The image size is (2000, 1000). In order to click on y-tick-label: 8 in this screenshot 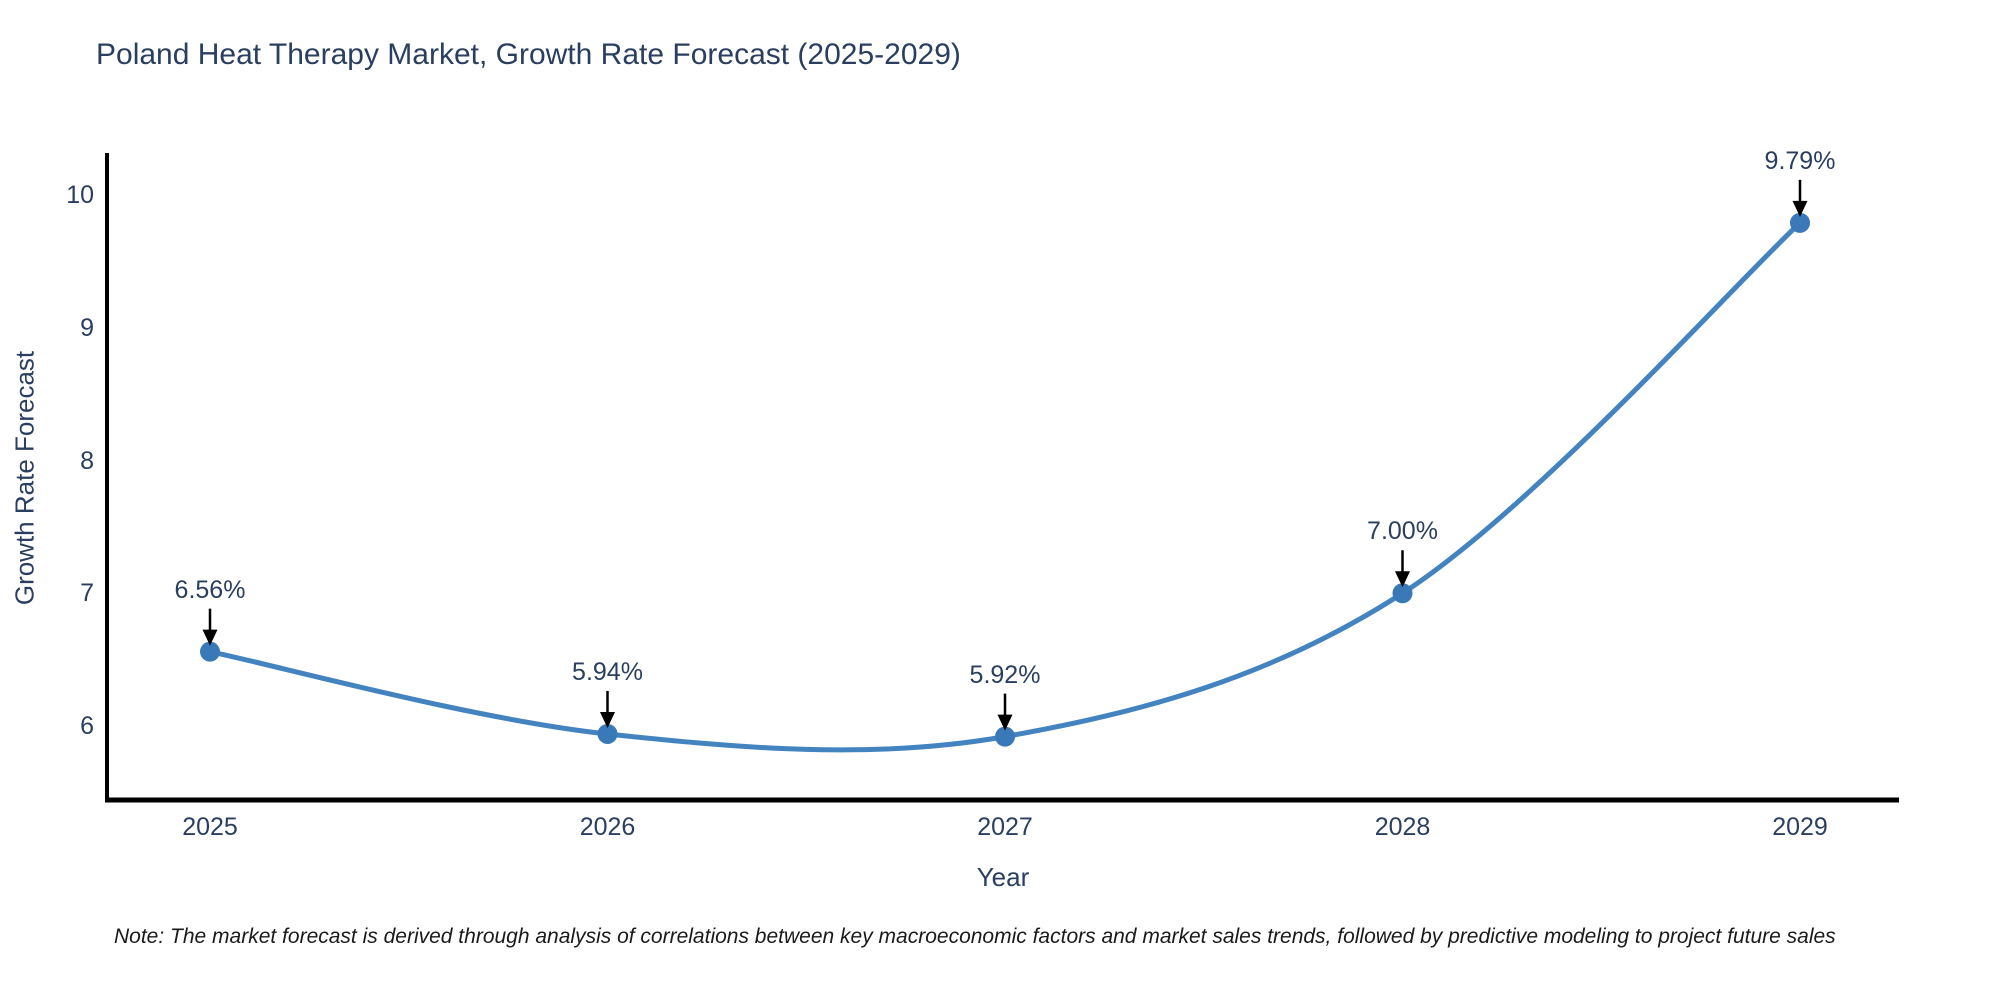, I will do `click(87, 460)`.